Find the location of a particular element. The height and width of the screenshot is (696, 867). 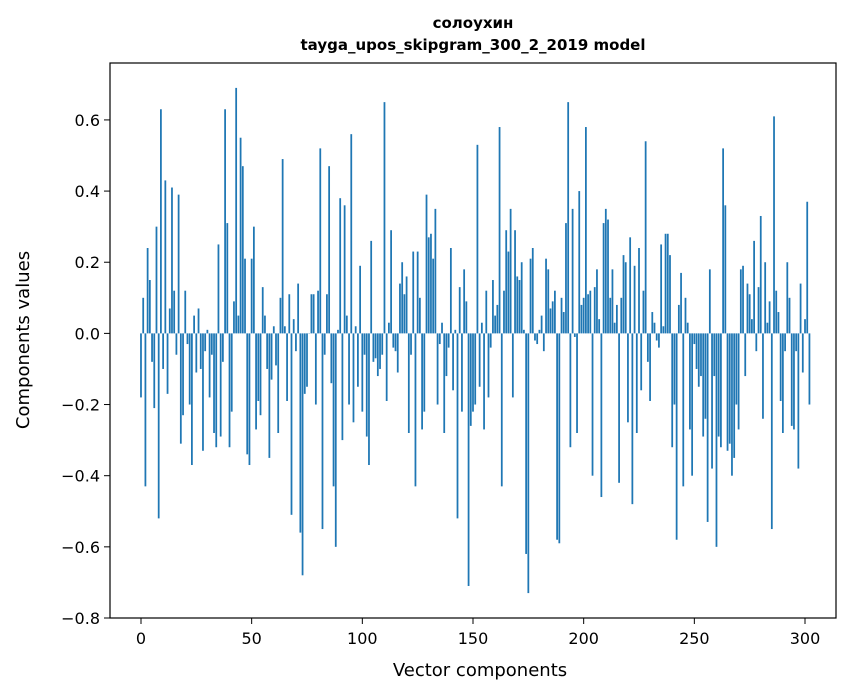

y-tick-label: −0.2 is located at coordinates (80, 405).